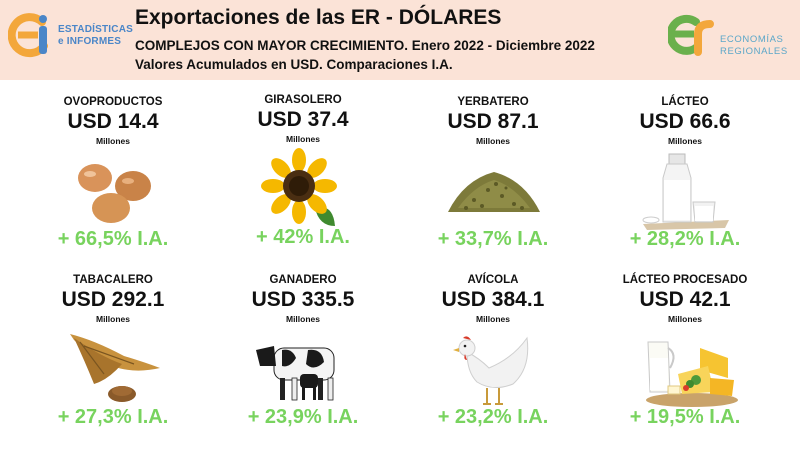 Image resolution: width=800 pixels, height=450 pixels. Describe the element at coordinates (685, 102) in the screenshot. I see `card-name: LÁCTEO` at that location.